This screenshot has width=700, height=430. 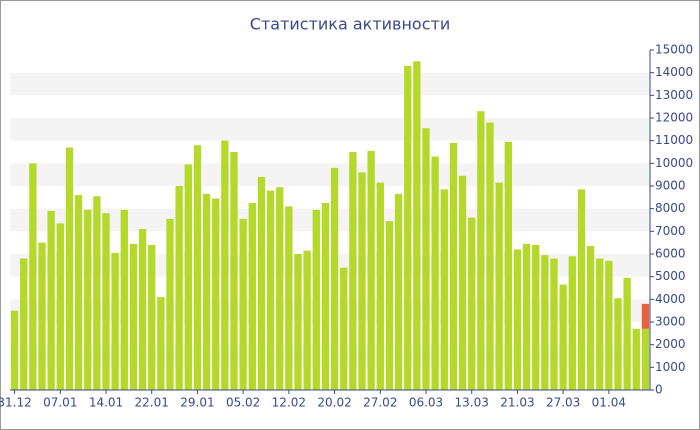 I want to click on y-tick-label: 9000, so click(x=670, y=186).